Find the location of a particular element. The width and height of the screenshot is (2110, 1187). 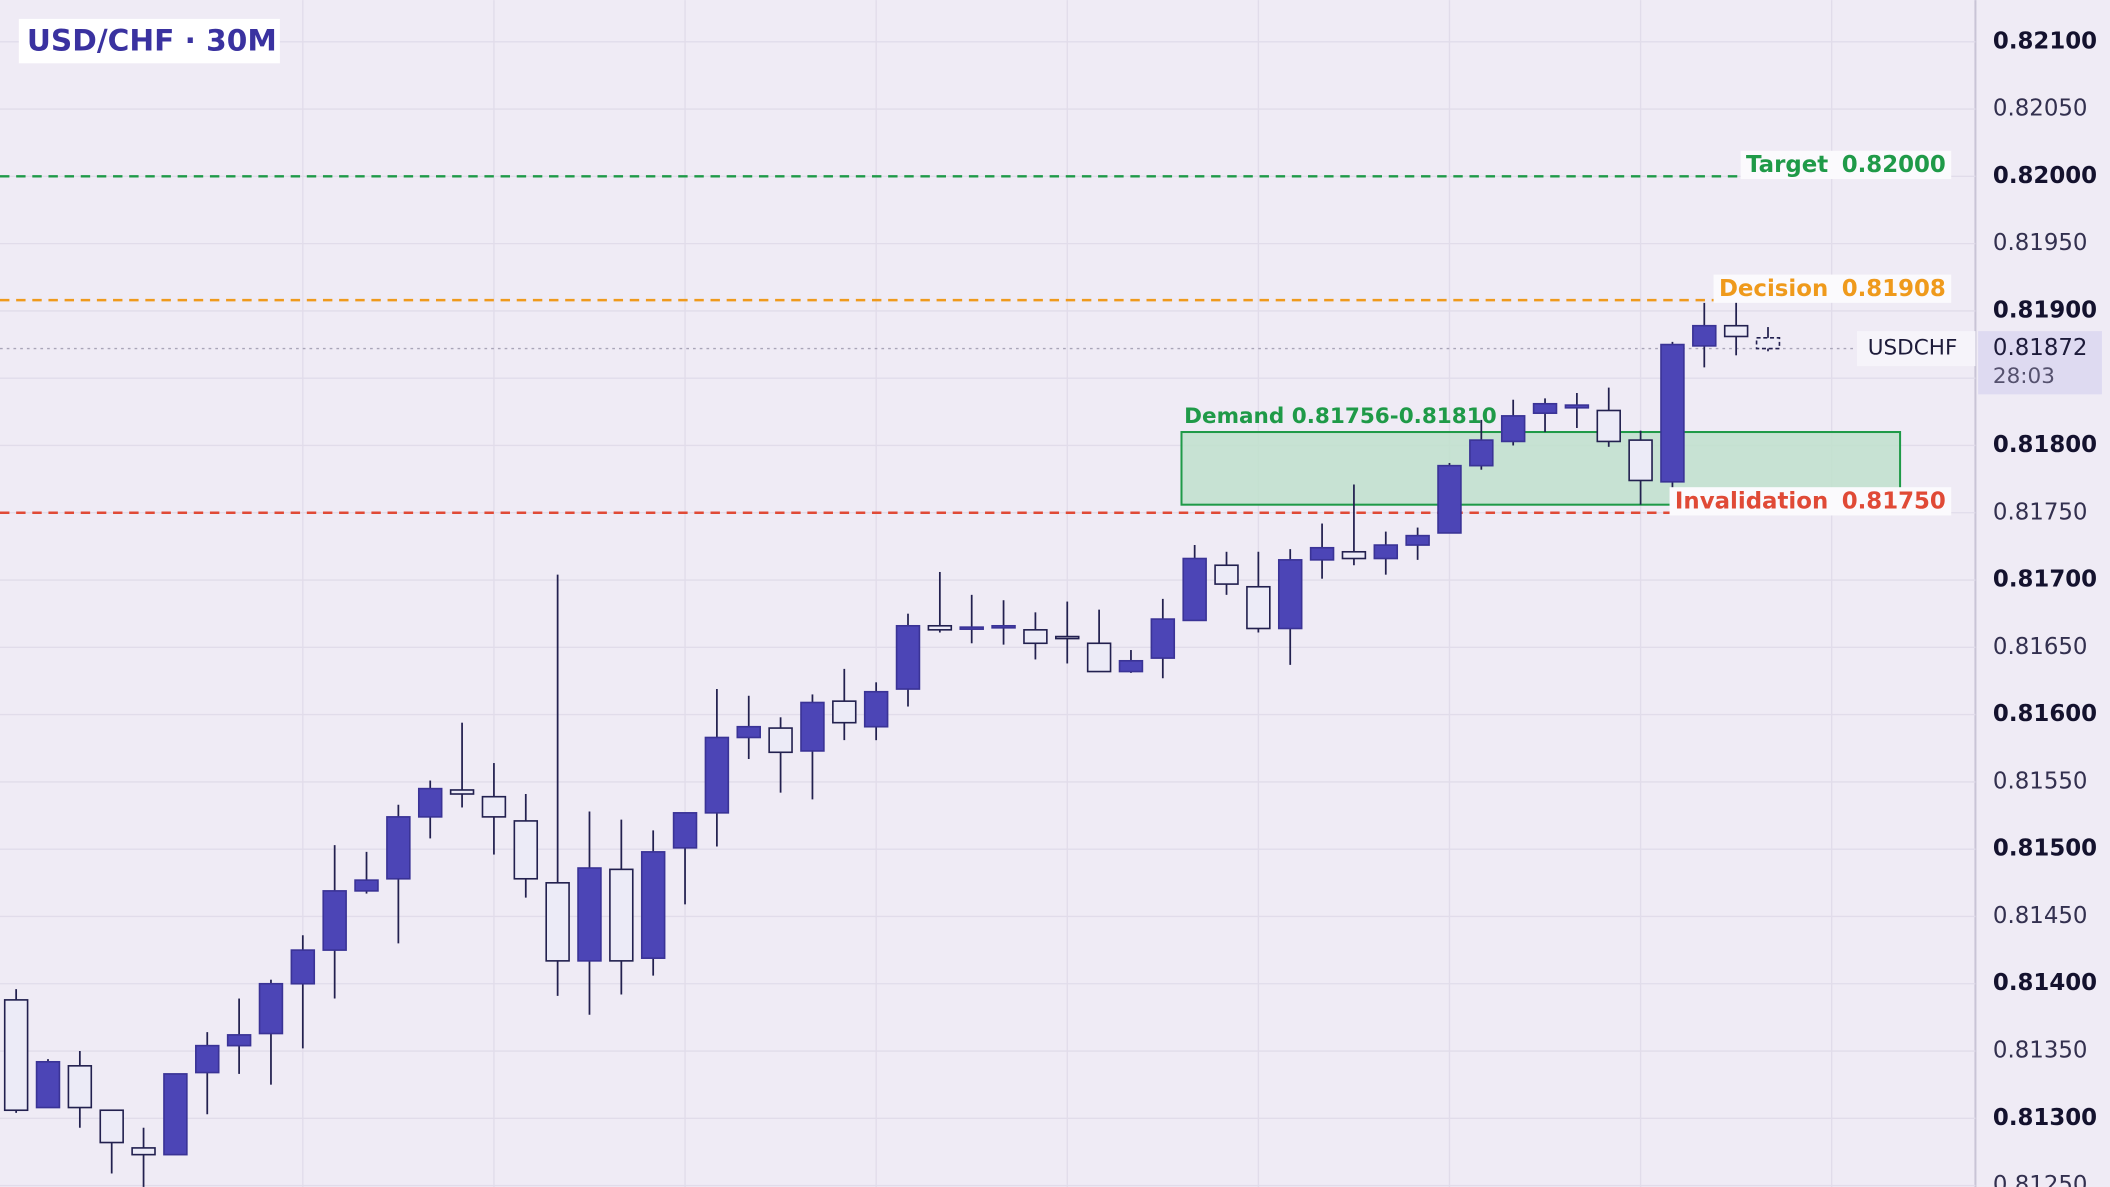

title-box is located at coordinates (149, 41).